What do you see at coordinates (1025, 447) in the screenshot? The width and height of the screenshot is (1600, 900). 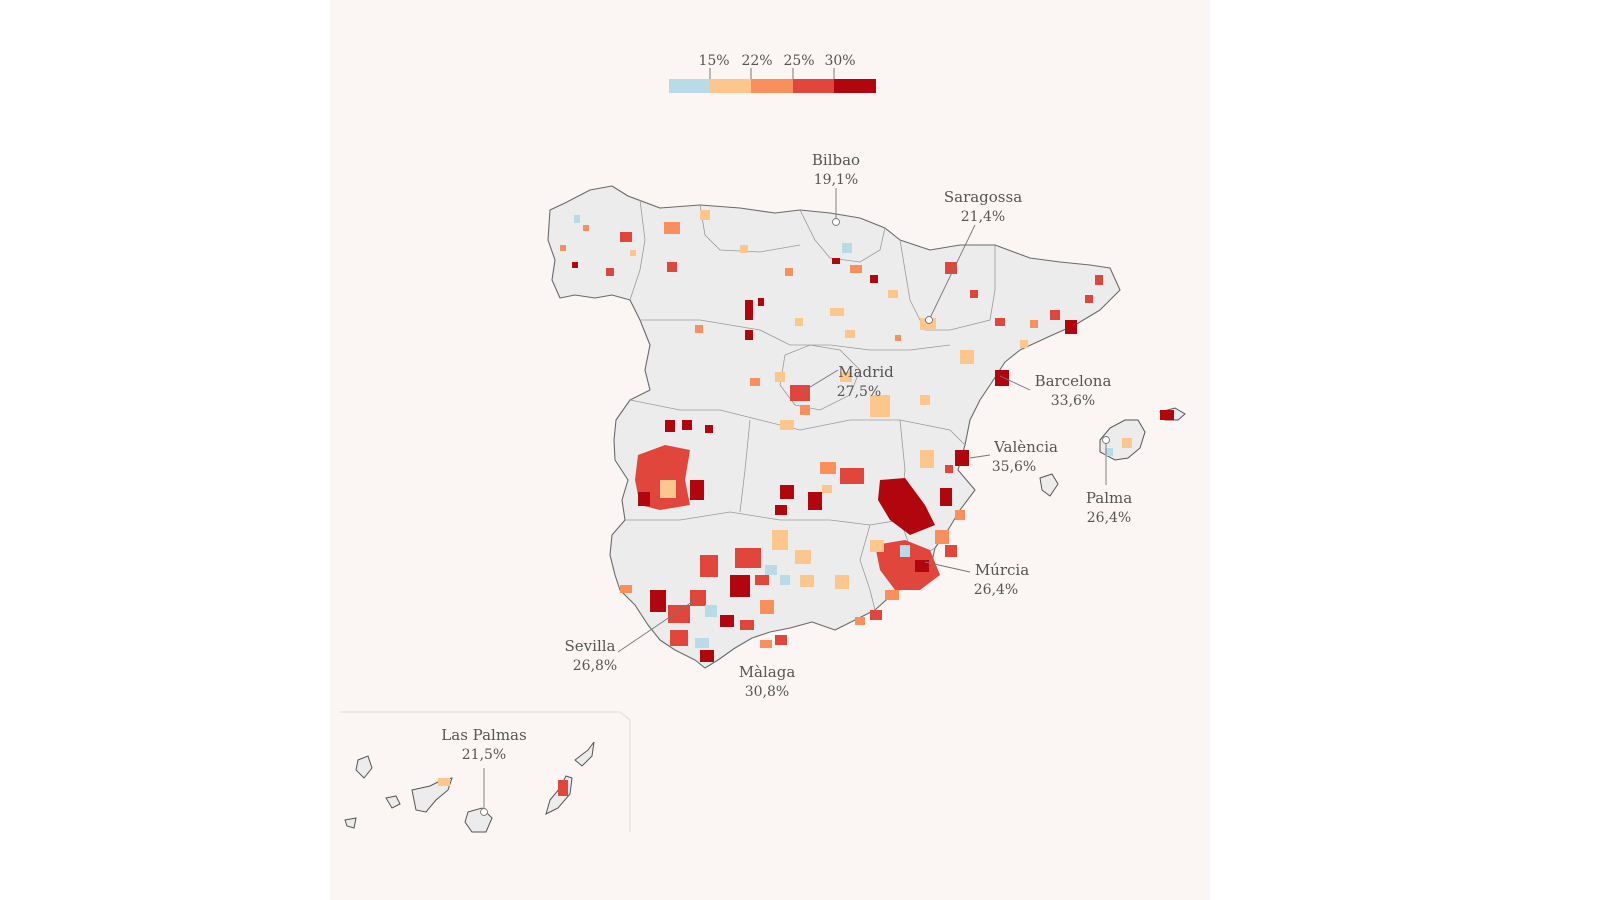 I see `city-name-valencia: València` at bounding box center [1025, 447].